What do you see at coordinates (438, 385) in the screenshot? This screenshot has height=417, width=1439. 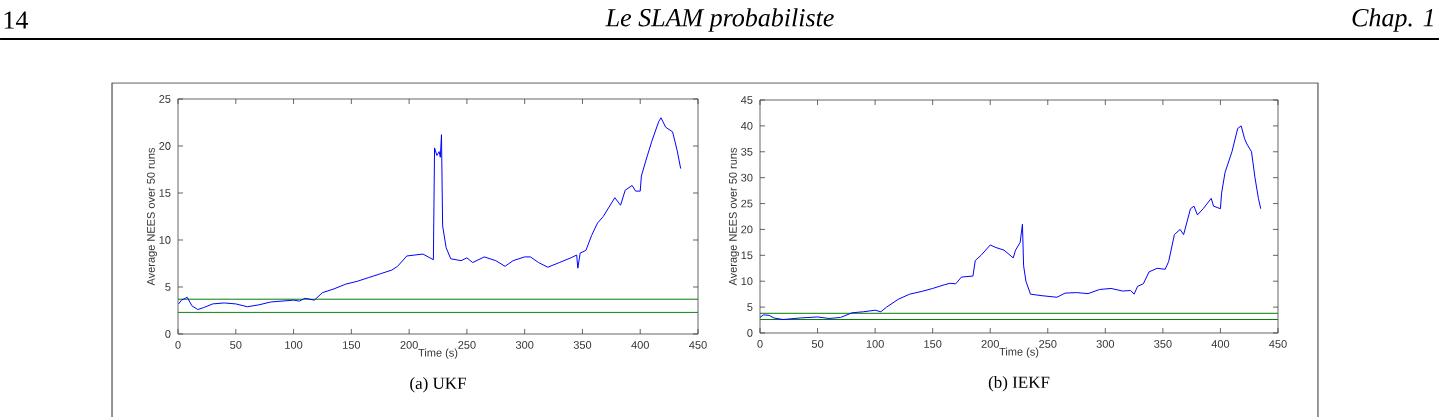 I see `text: (a) UKF` at bounding box center [438, 385].